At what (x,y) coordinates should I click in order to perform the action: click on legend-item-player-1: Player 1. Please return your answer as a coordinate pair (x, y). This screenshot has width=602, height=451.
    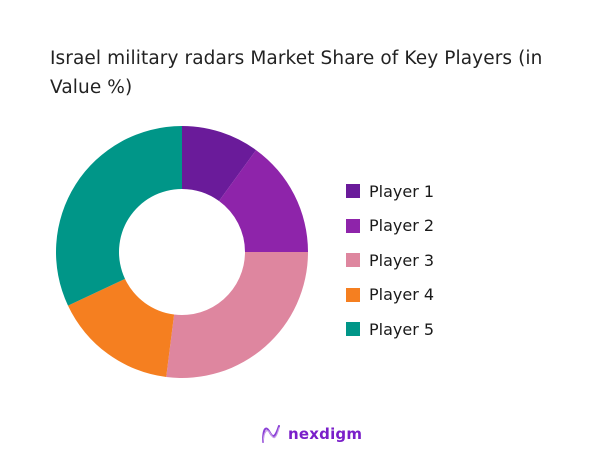
    Looking at the image, I should click on (390, 191).